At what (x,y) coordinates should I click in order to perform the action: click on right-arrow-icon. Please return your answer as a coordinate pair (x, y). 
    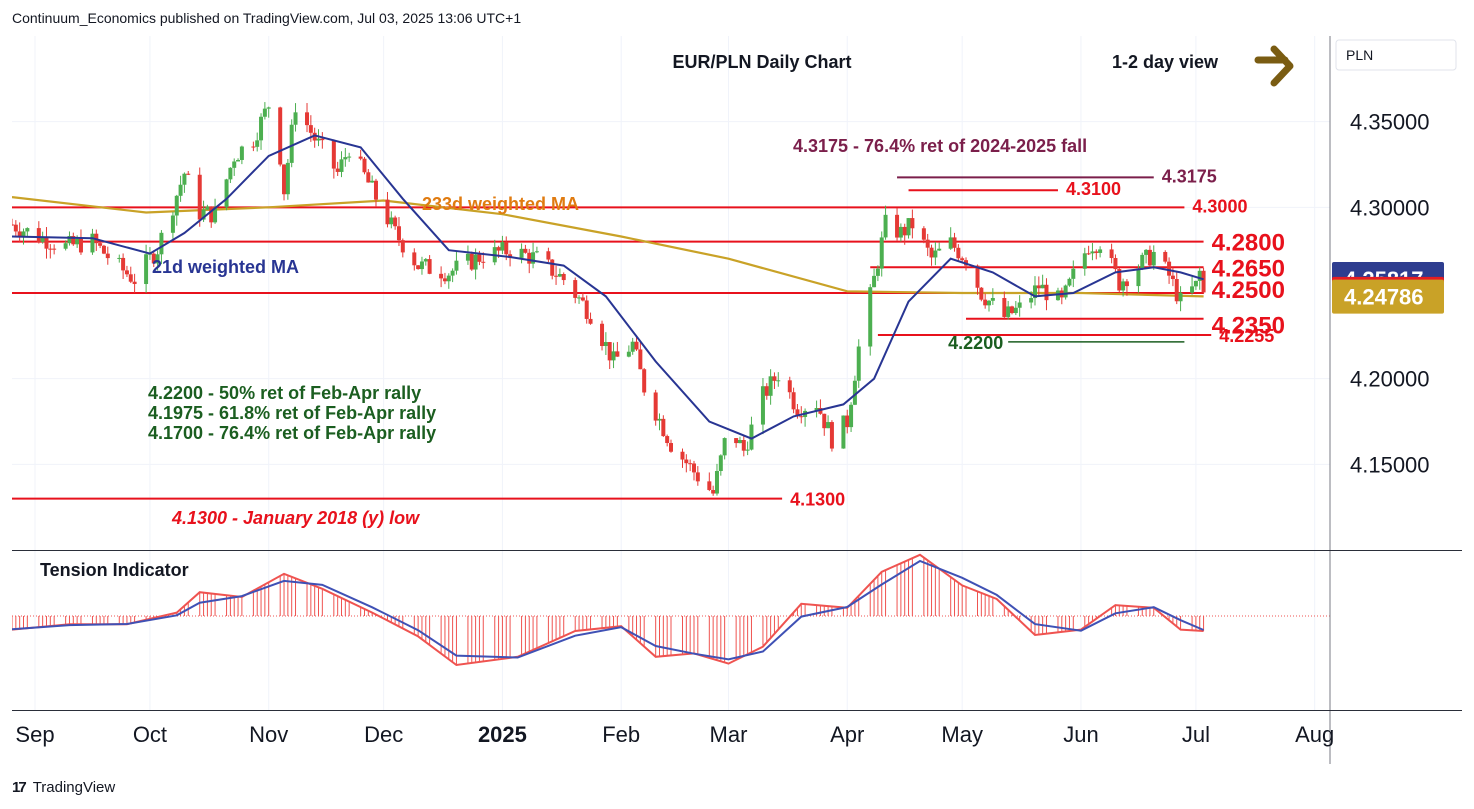
    Looking at the image, I should click on (1274, 66).